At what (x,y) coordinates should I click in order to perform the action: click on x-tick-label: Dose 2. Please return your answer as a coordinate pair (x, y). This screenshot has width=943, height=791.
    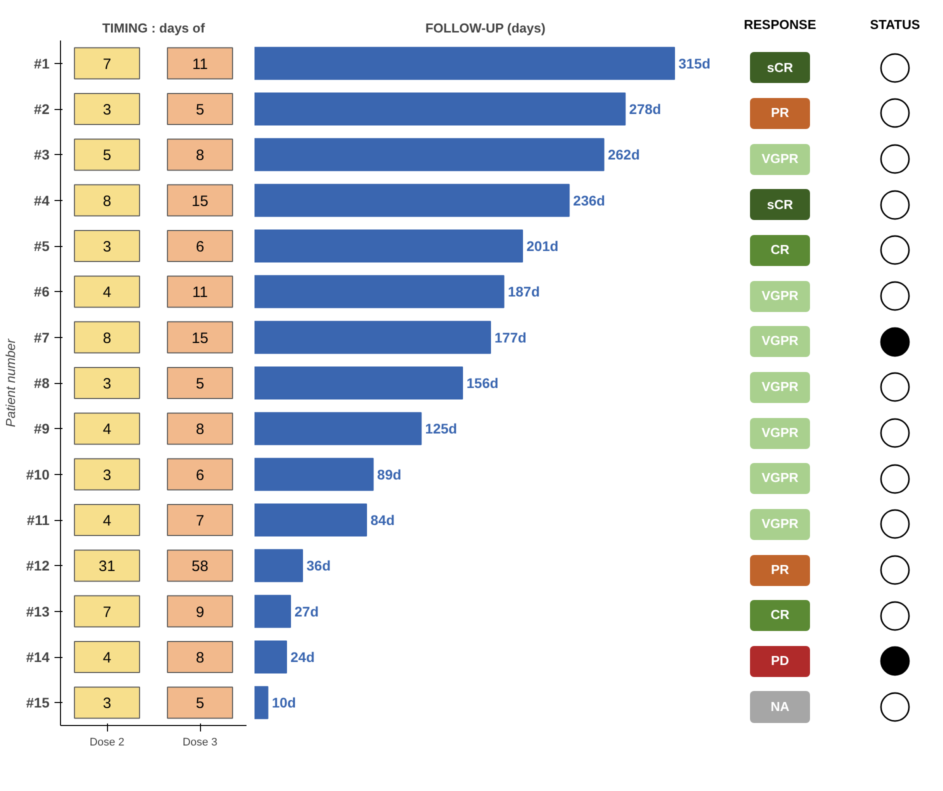
    Looking at the image, I should click on (107, 742).